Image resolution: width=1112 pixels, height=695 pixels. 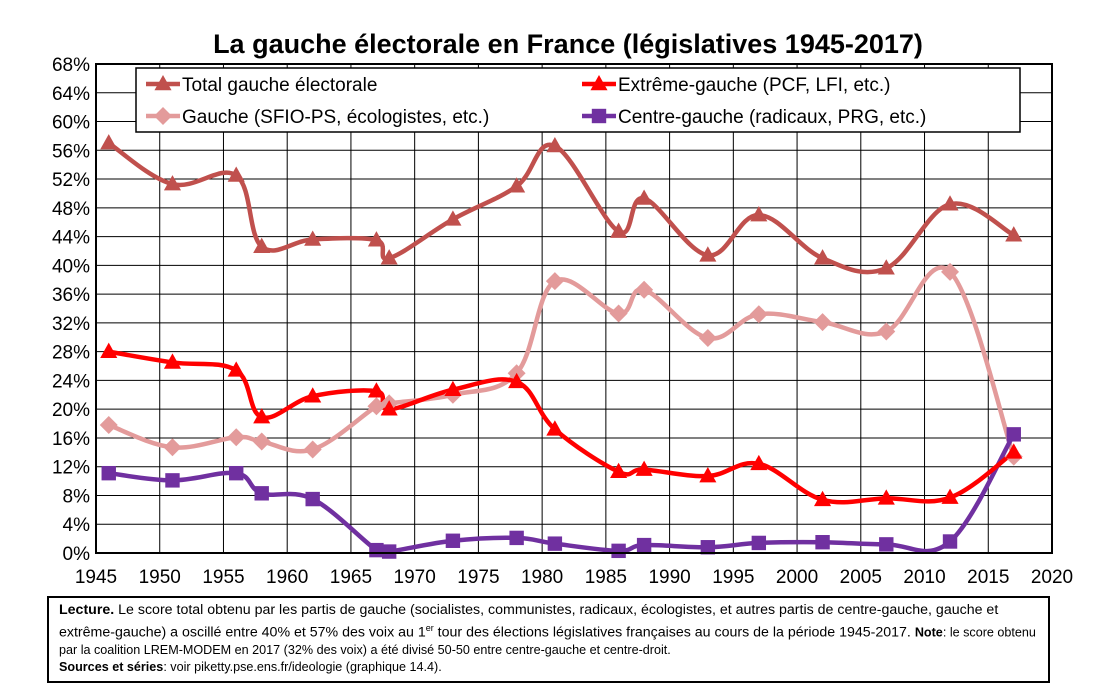 I want to click on x-tick-label: 2015, so click(x=988, y=577).